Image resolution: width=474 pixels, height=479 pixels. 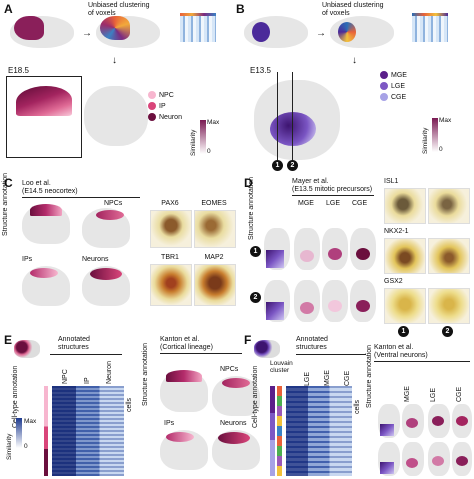 I want to click on ish-label-pax6: PAX6, so click(x=170, y=203).